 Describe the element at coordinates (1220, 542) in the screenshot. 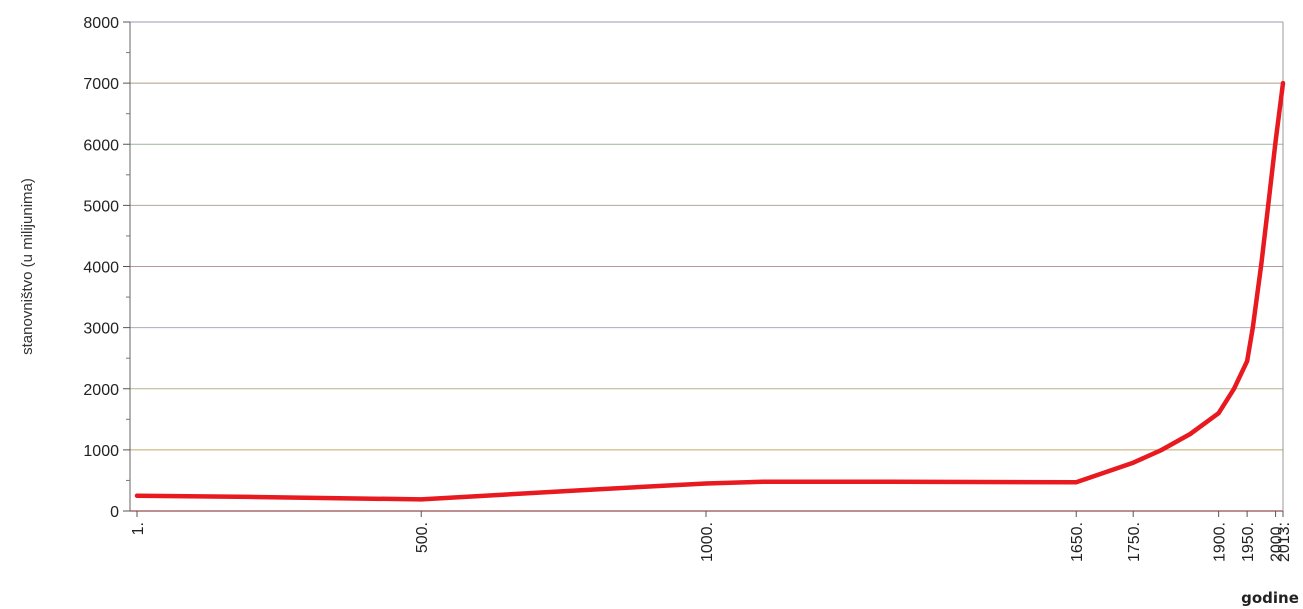

I see `x-tick-label: 1900.` at that location.